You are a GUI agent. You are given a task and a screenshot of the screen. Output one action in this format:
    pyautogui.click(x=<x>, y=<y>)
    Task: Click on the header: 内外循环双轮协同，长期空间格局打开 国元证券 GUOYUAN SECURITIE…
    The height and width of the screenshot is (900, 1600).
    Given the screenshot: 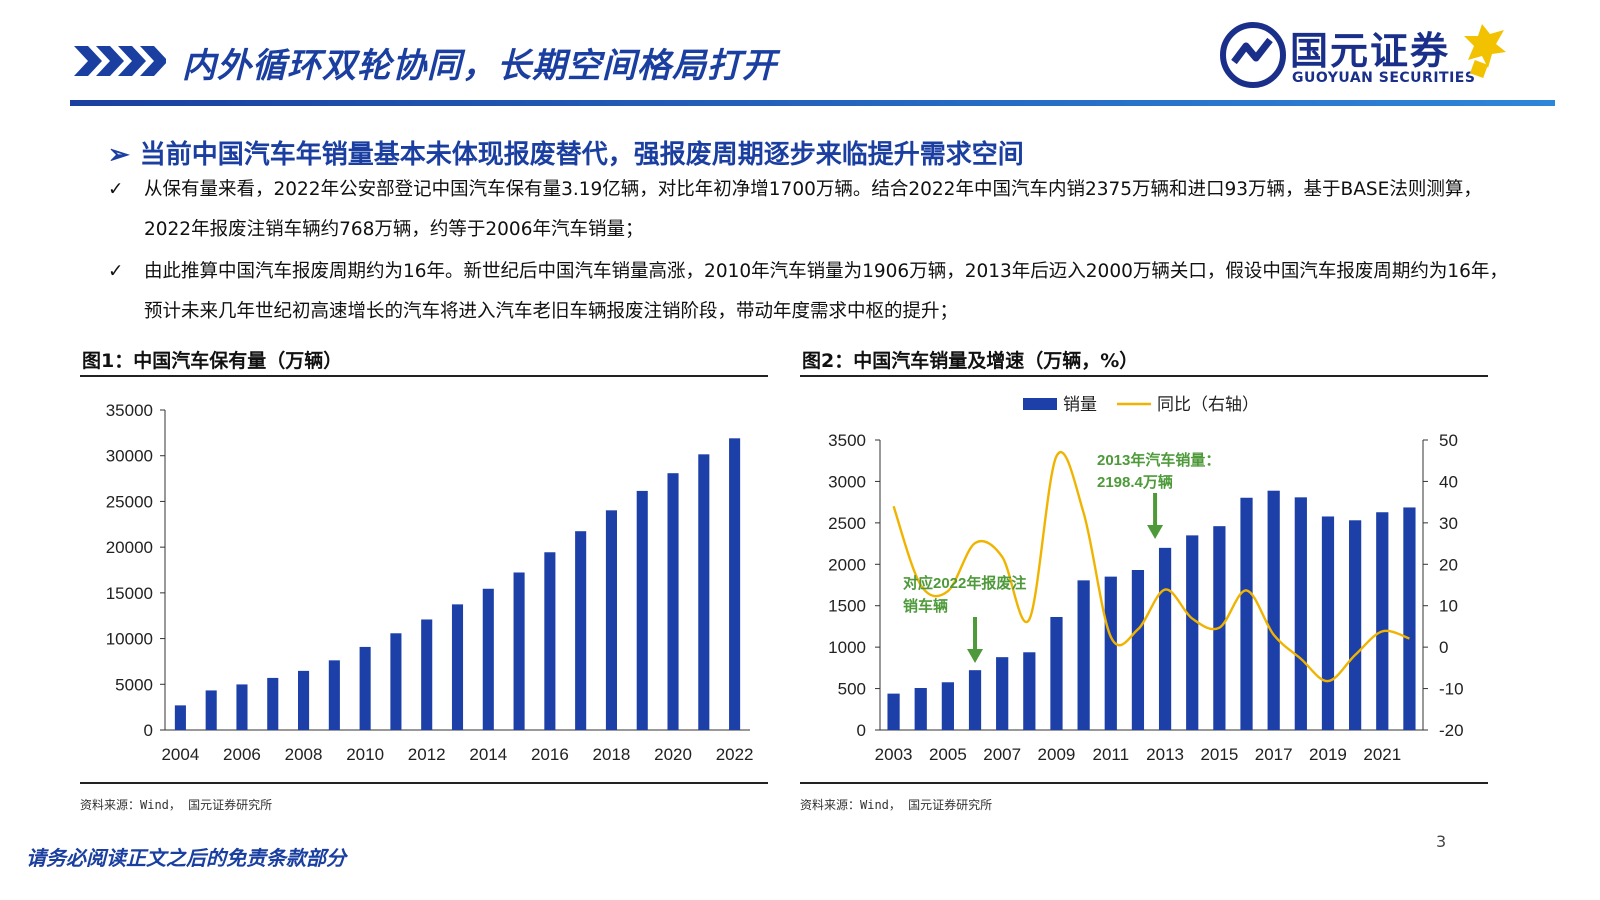 What is the action you would take?
    pyautogui.click(x=800, y=55)
    